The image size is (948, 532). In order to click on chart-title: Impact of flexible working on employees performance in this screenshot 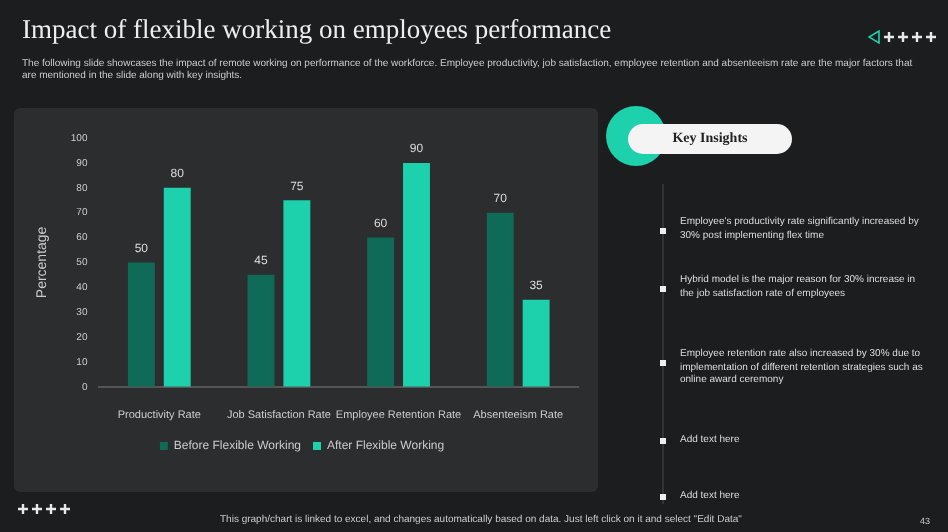, I will do `click(317, 30)`.